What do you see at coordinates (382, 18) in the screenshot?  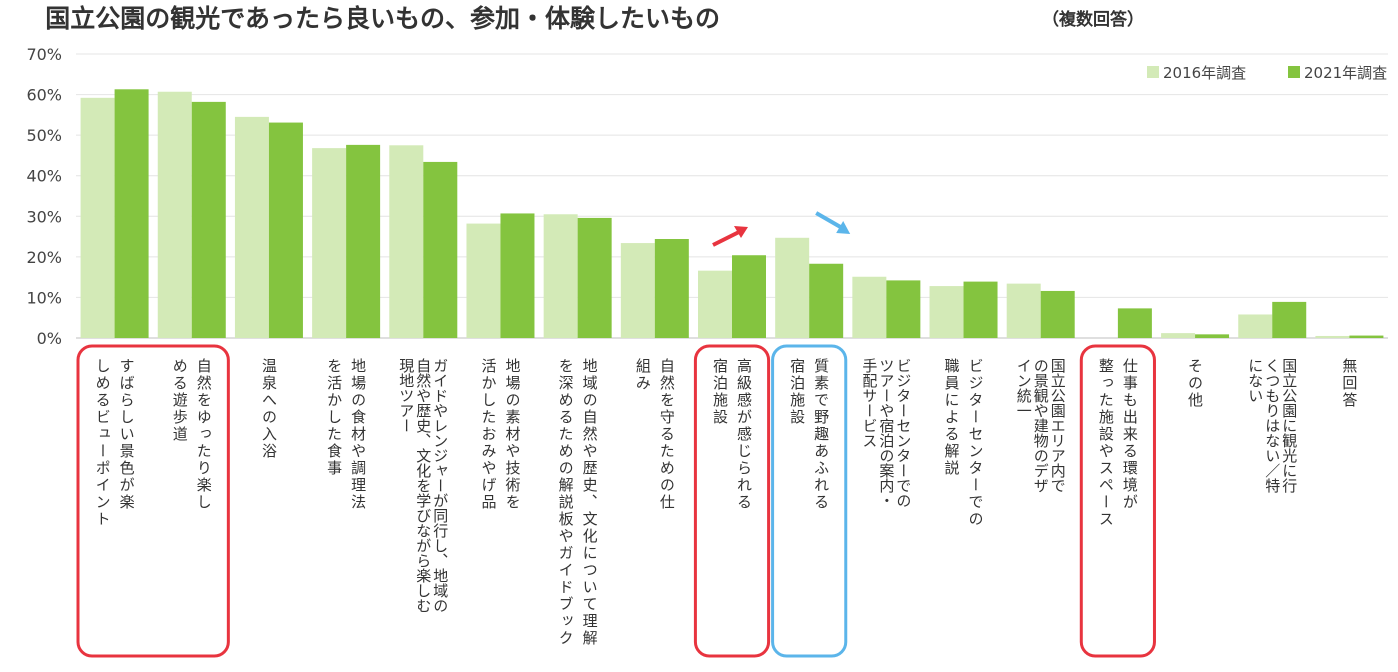 I see `chart-title: 国立公園の観光であったら良いもの、参加・体験したいもの` at bounding box center [382, 18].